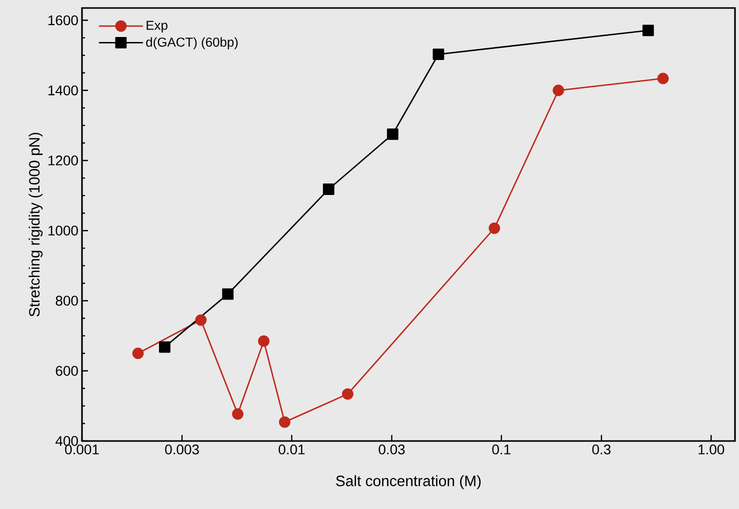  I want to click on x-tick-label: 0.03, so click(391, 449).